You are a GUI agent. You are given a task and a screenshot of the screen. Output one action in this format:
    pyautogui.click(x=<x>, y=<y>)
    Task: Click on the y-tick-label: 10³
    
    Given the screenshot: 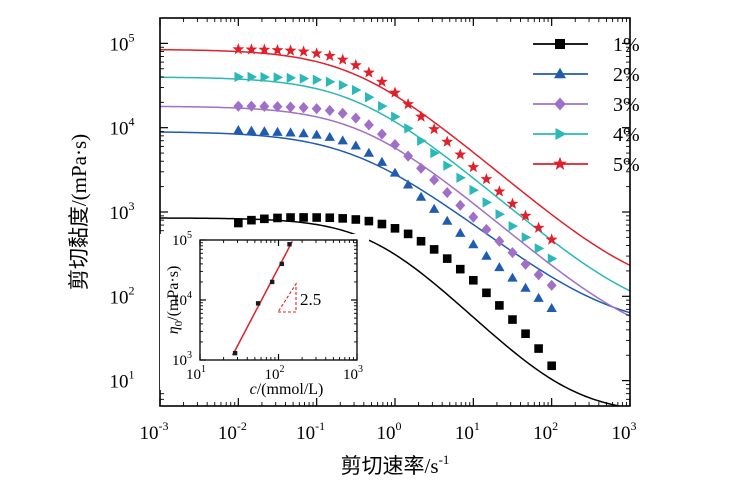 What is the action you would take?
    pyautogui.click(x=122, y=211)
    